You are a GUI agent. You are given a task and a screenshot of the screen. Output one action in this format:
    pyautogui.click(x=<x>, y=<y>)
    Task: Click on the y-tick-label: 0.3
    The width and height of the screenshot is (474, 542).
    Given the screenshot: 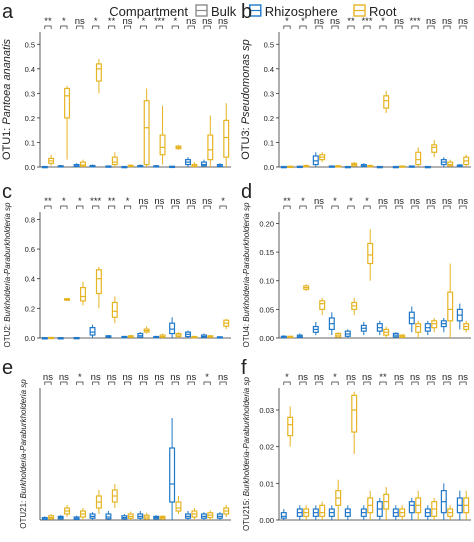 What is the action you would take?
    pyautogui.click(x=30, y=93)
    